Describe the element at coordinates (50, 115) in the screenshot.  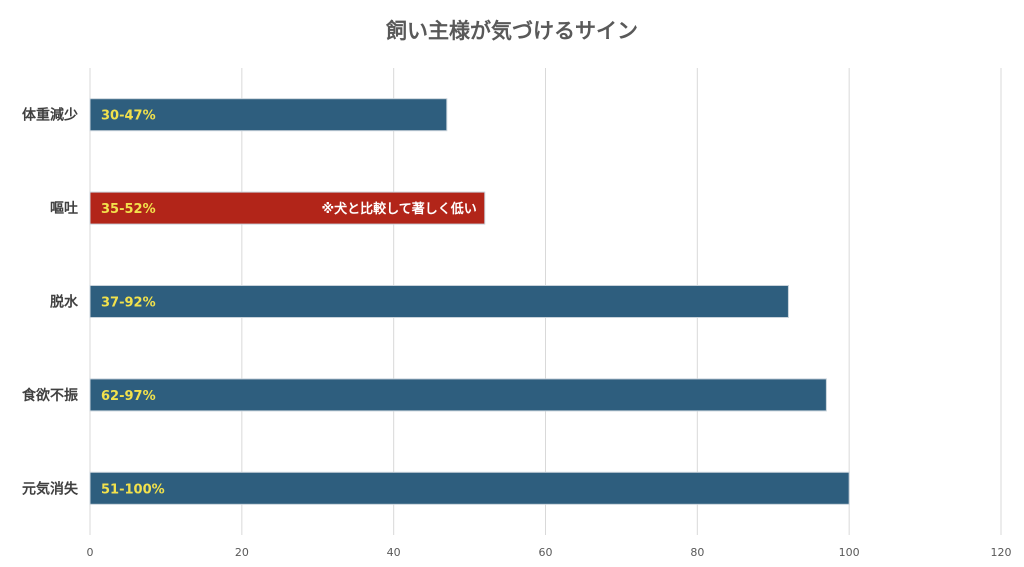
I see `category-label: 体重減少` at that location.